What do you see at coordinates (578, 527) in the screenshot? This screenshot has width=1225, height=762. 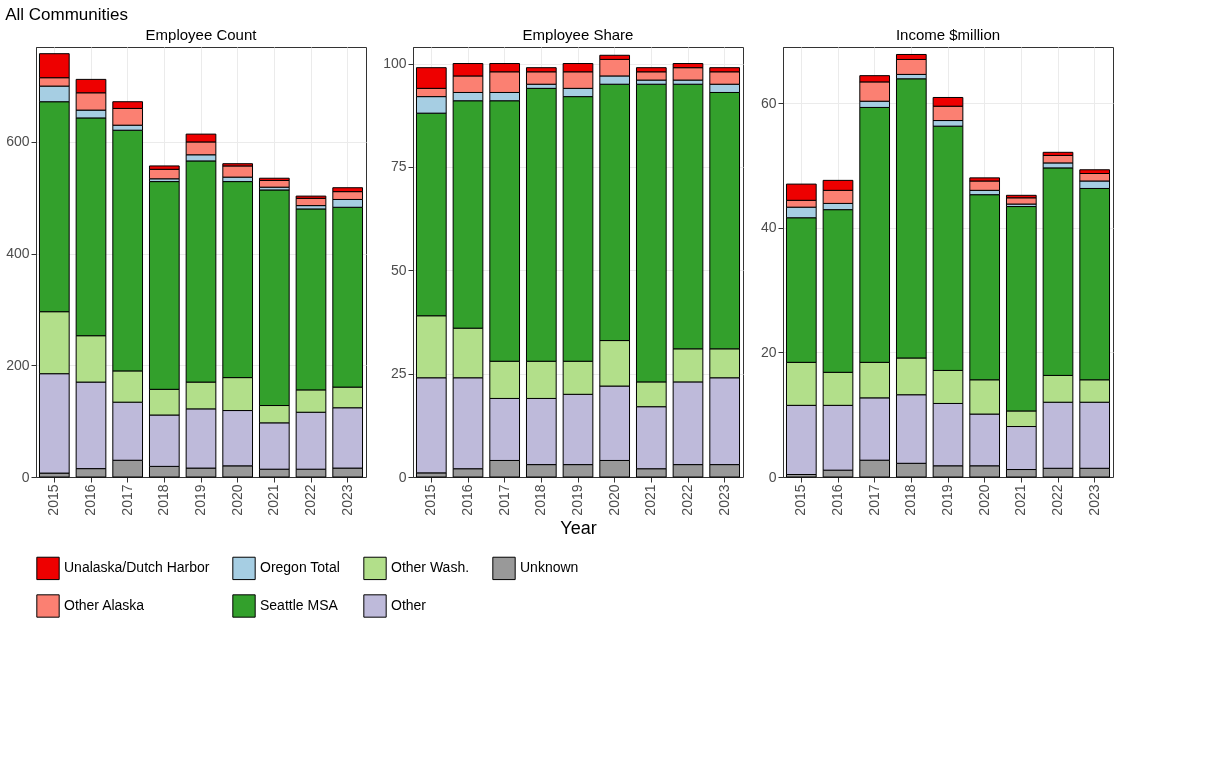 I see `x-axis-title: Year` at bounding box center [578, 527].